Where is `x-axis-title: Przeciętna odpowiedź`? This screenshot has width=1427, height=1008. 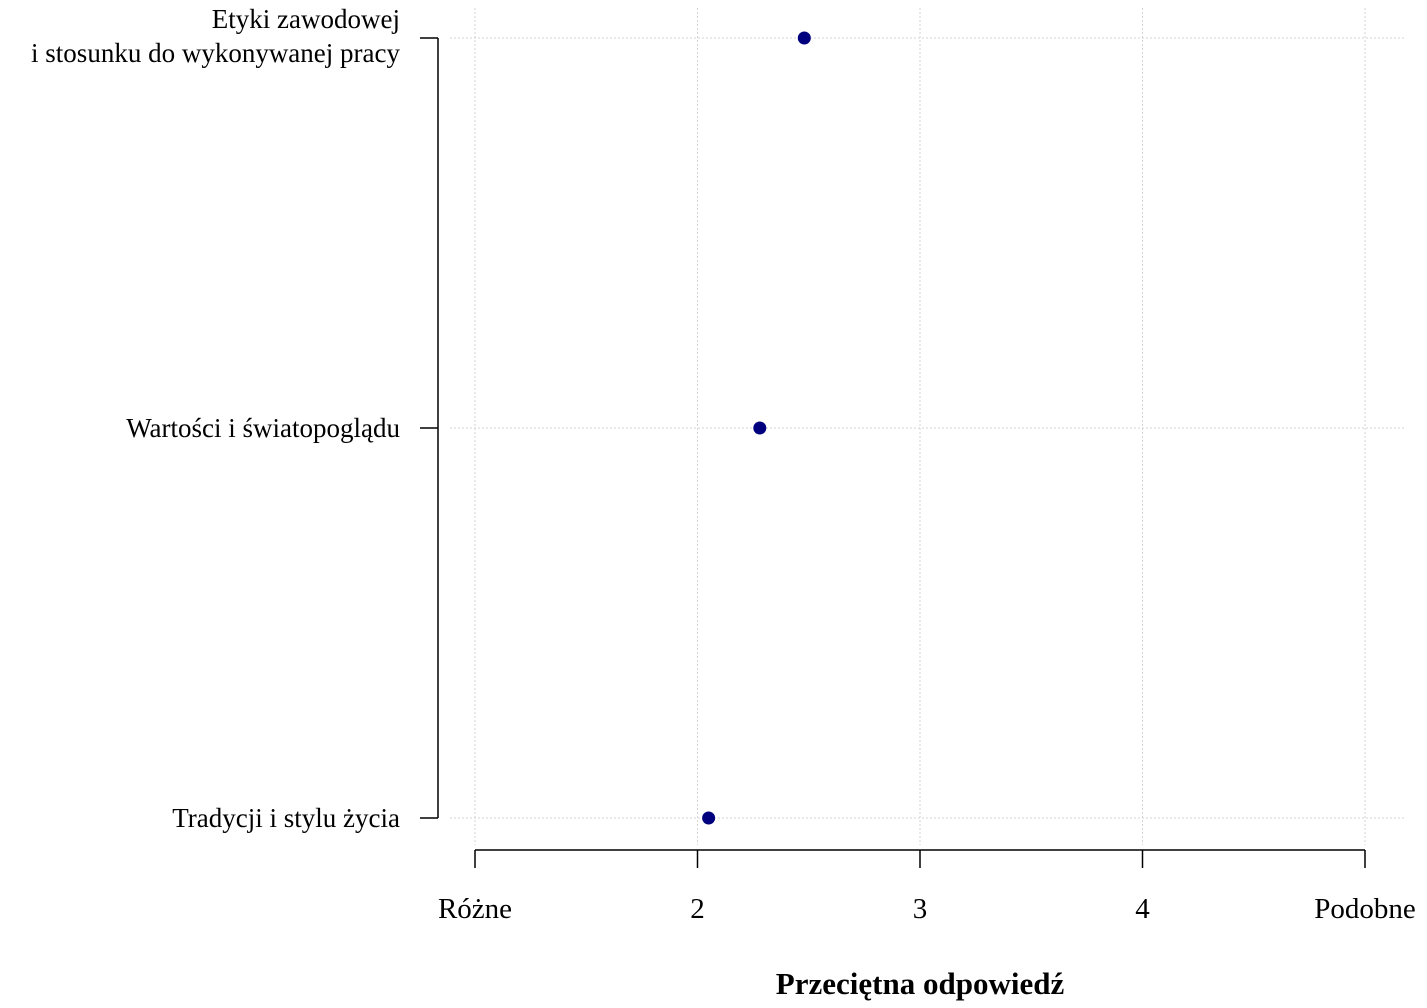
x-axis-title: Przeciętna odpowiedź is located at coordinates (920, 983).